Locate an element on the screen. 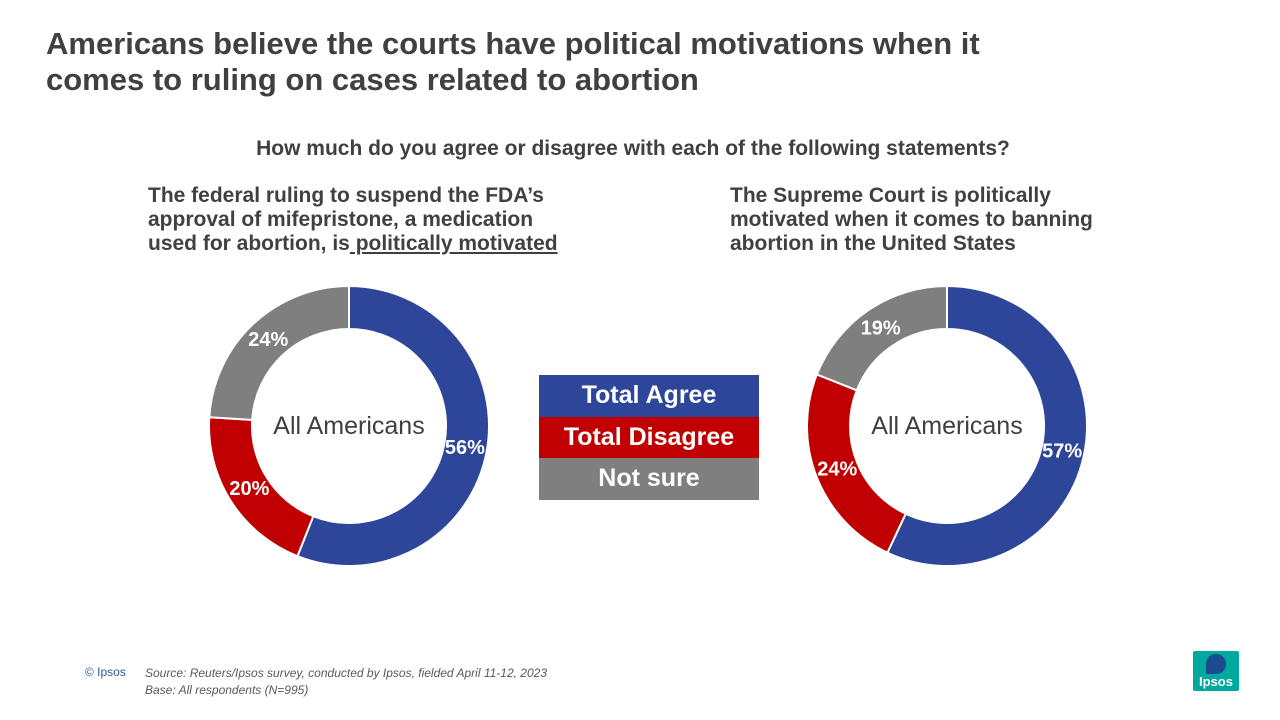 This screenshot has width=1280, height=720. legend-item-total-disagree: Total Disagree is located at coordinates (649, 437).